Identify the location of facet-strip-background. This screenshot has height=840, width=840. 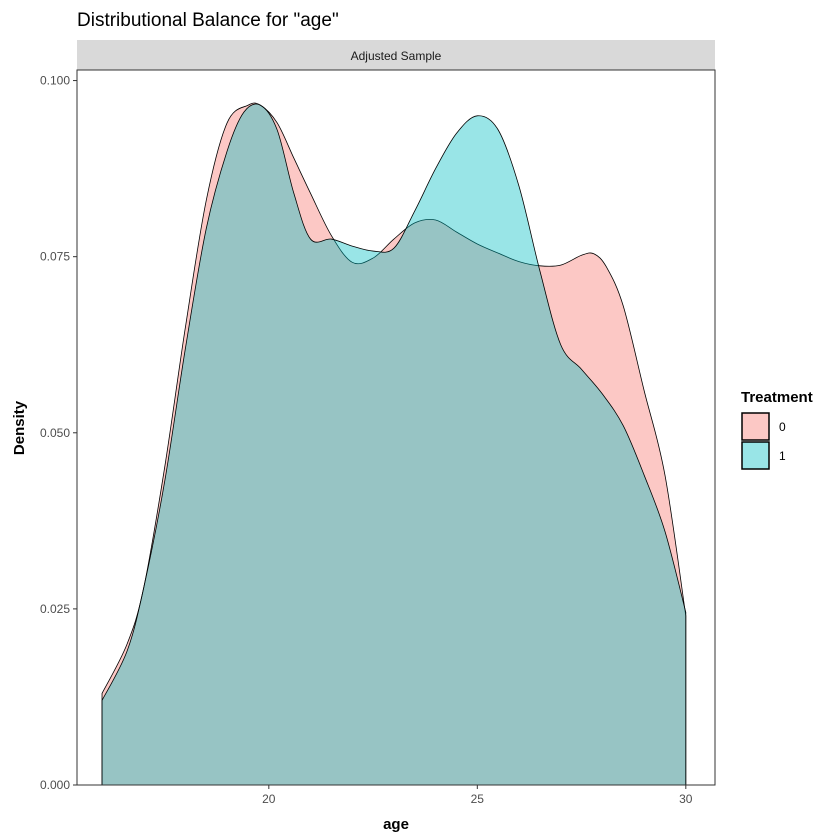
(396, 55).